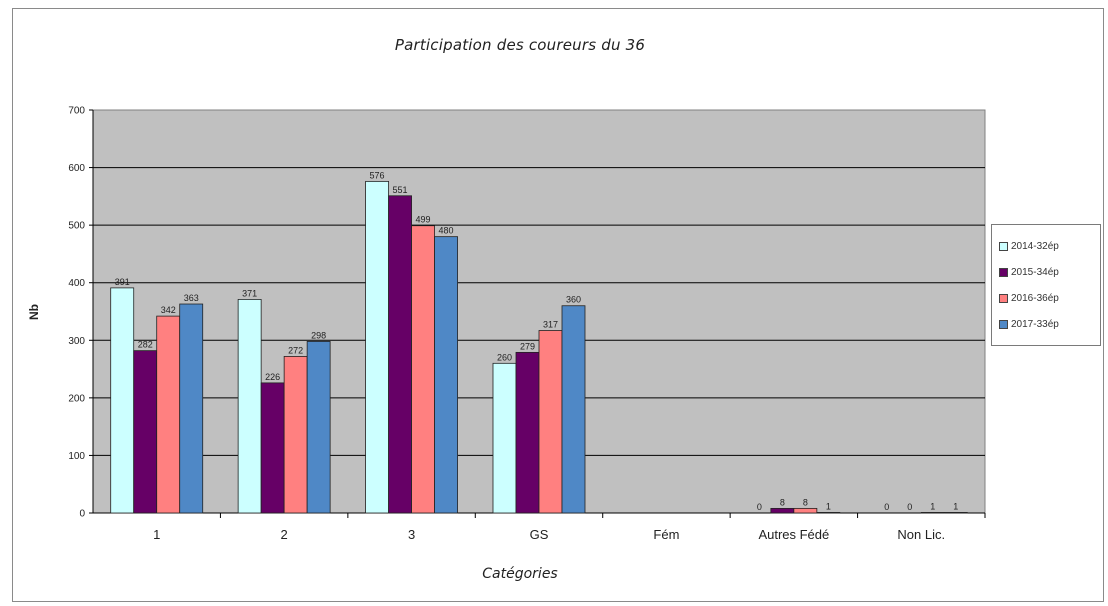 The height and width of the screenshot is (606, 1108). I want to click on data-label: 282, so click(145, 345).